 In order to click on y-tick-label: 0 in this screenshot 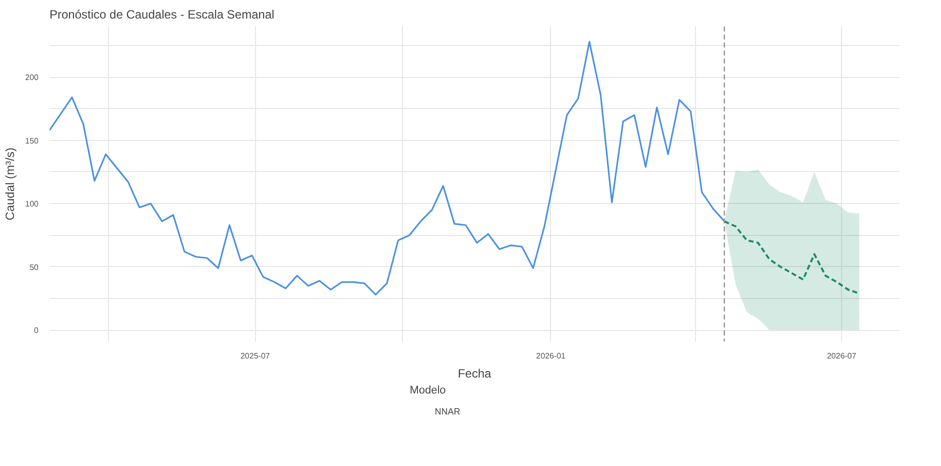, I will do `click(37, 331)`.